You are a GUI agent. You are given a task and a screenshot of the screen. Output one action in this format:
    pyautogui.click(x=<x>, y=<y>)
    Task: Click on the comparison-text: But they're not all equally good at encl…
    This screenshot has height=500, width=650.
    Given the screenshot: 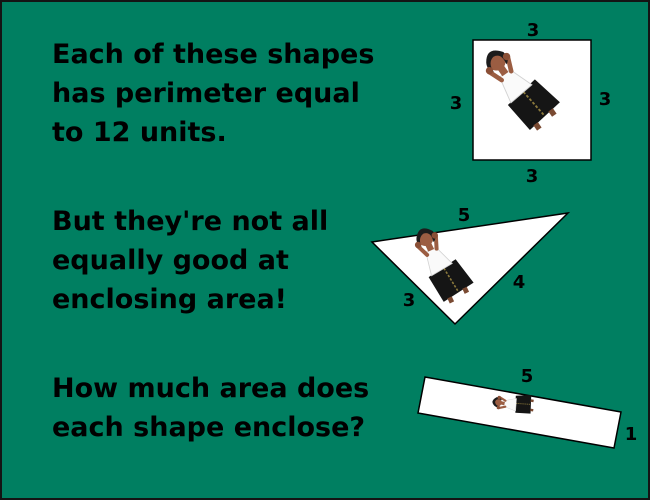 What is the action you would take?
    pyautogui.click(x=190, y=260)
    